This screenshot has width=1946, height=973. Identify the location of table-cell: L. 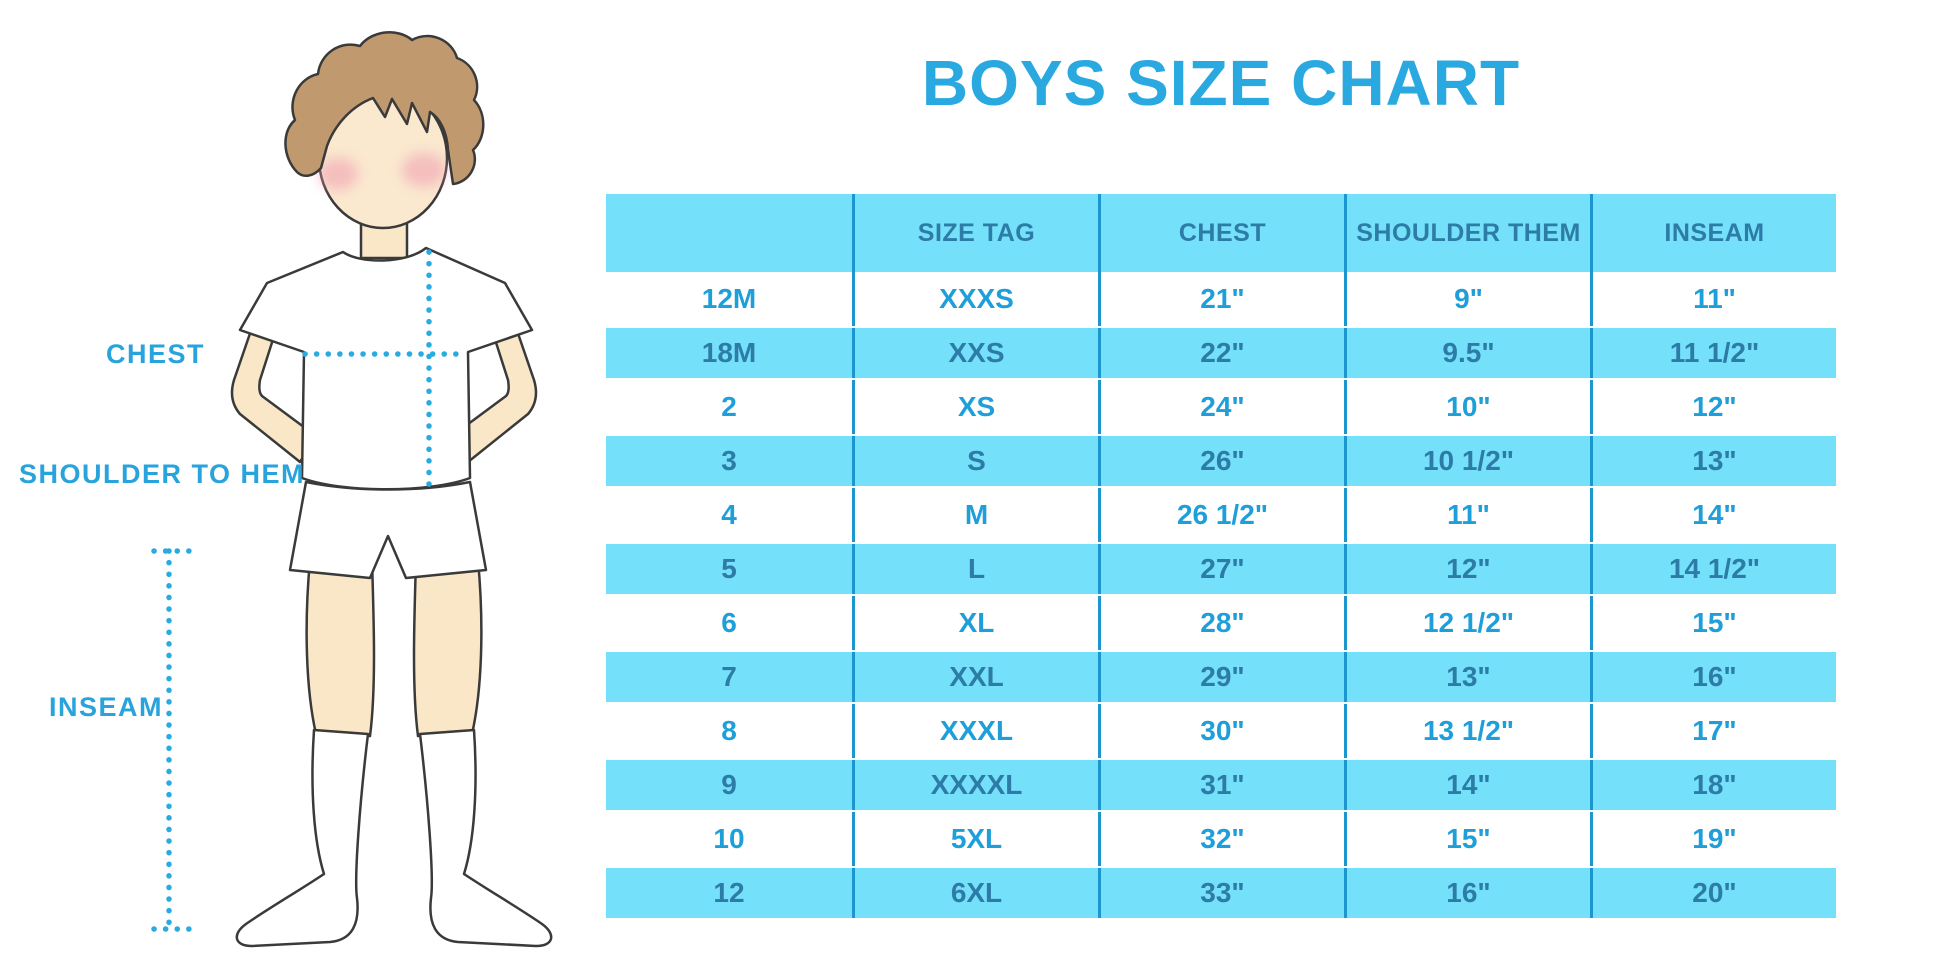
(975, 569).